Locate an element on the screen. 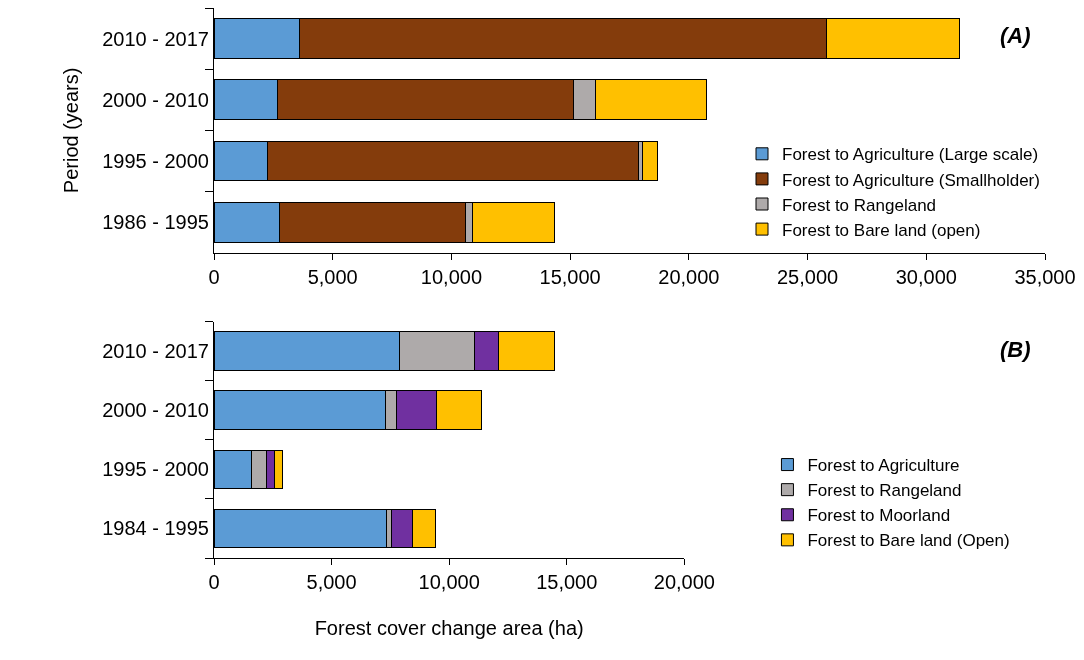 This screenshot has height=660, width=1084. y-axis-title: Period (years) is located at coordinates (70, 130).